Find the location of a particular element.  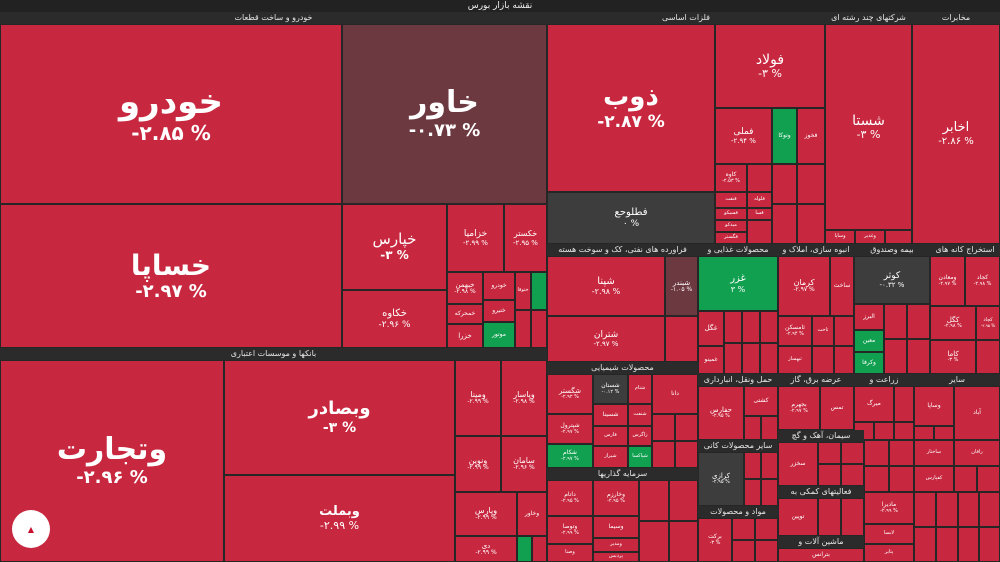

stock-tile-tmskan: ثامسکن -۲.۹۴ % is located at coordinates (795, 331).